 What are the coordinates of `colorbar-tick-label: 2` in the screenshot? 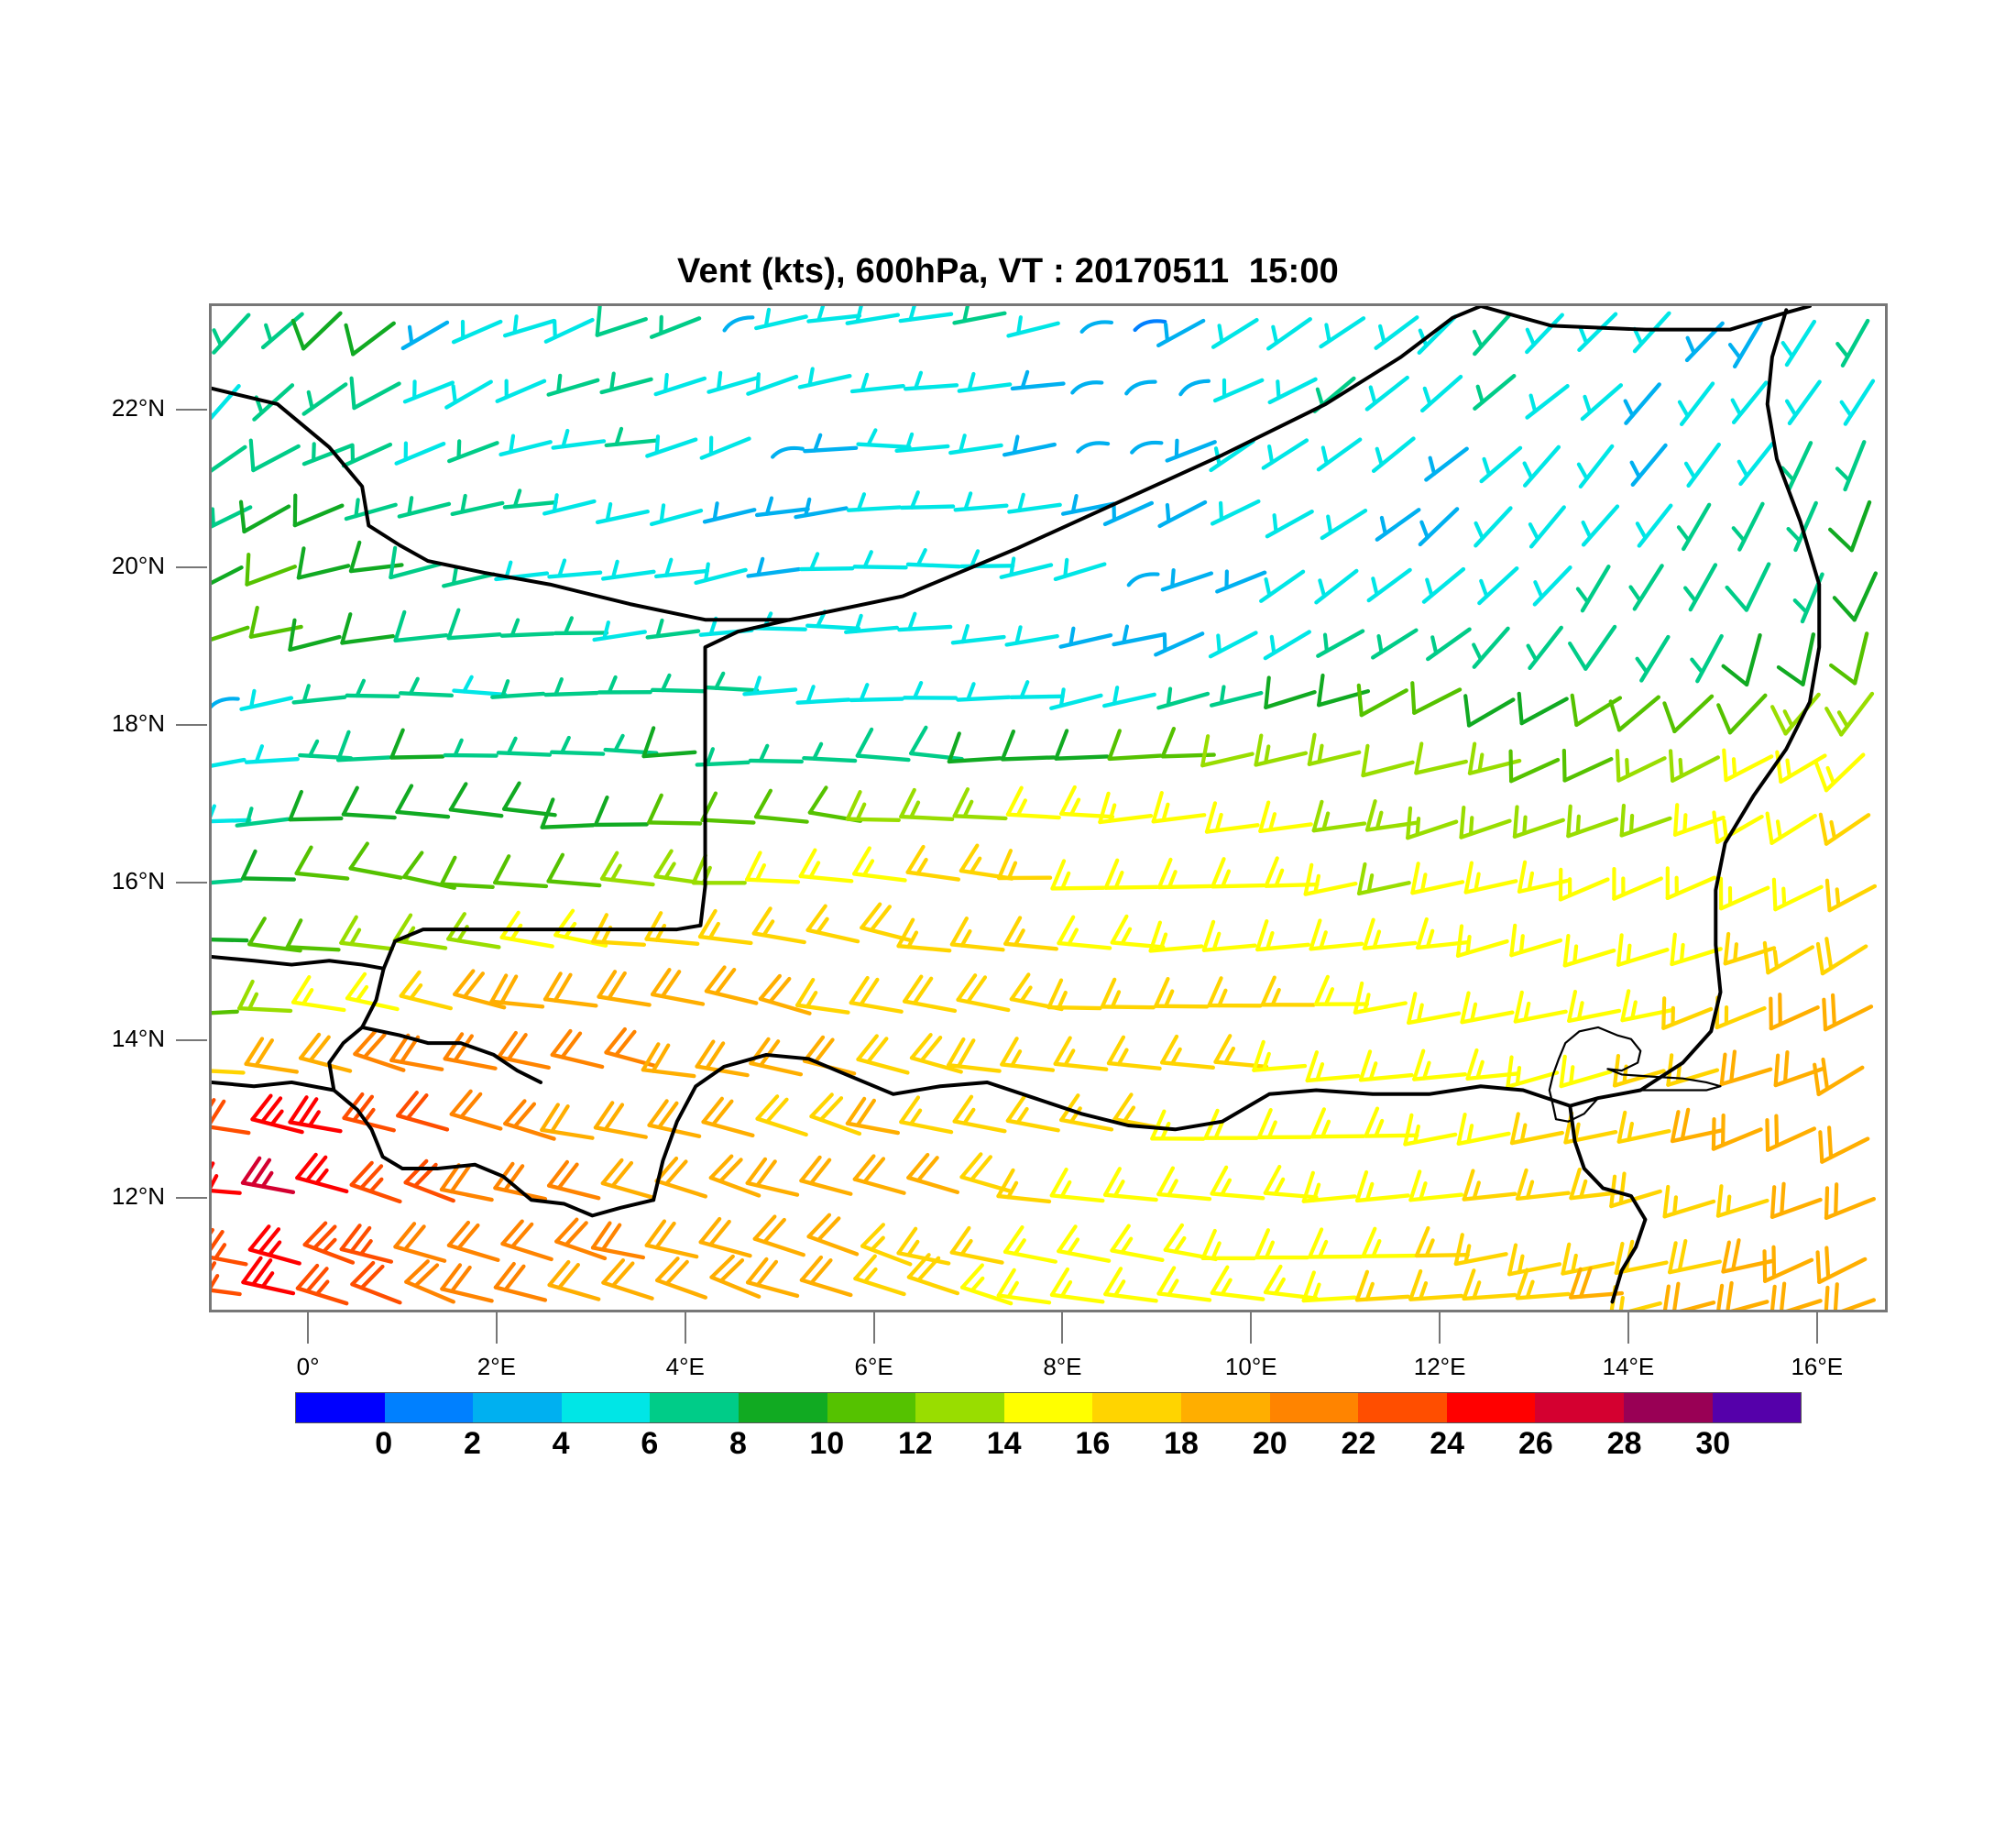 It's located at (472, 1443).